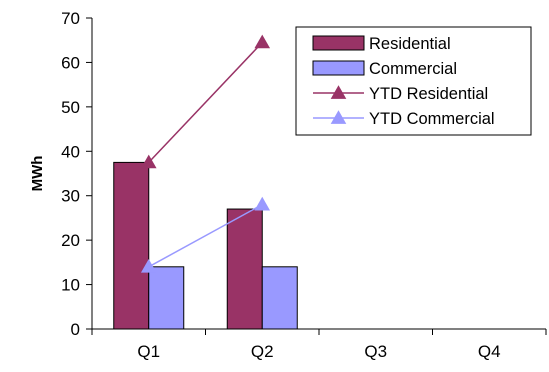 This screenshot has width=549, height=372. I want to click on legend-label-ytd-commercial: YTD Commercial, so click(432, 119).